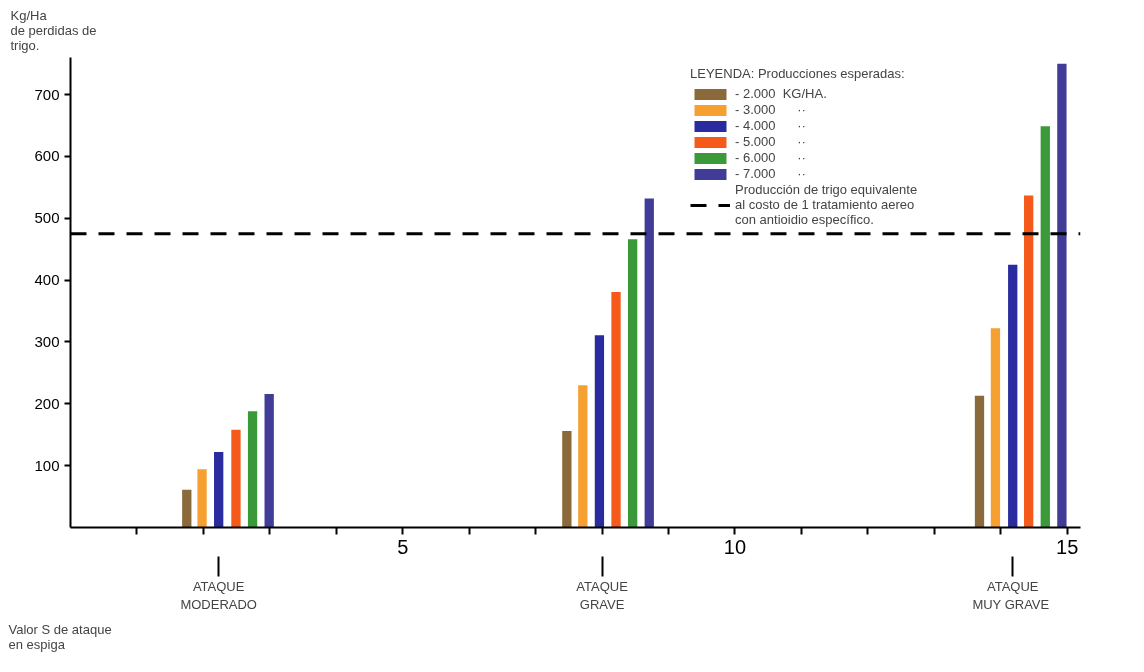 This screenshot has width=1144, height=672. Describe the element at coordinates (53, 30) in the screenshot. I see `y-axis-title: Kg/Ha de perdidas de trigo.` at that location.